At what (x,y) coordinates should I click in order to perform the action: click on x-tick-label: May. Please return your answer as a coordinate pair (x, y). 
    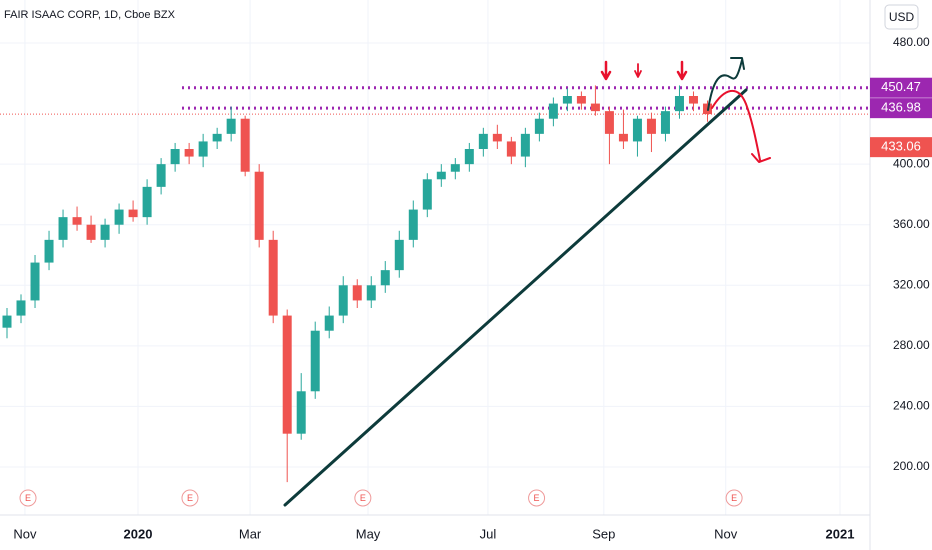
    Looking at the image, I should click on (368, 533).